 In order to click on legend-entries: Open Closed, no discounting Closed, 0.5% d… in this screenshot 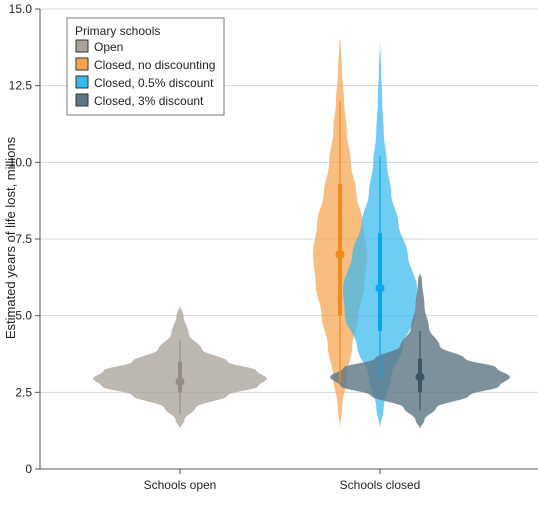, I will do `click(145, 73)`.